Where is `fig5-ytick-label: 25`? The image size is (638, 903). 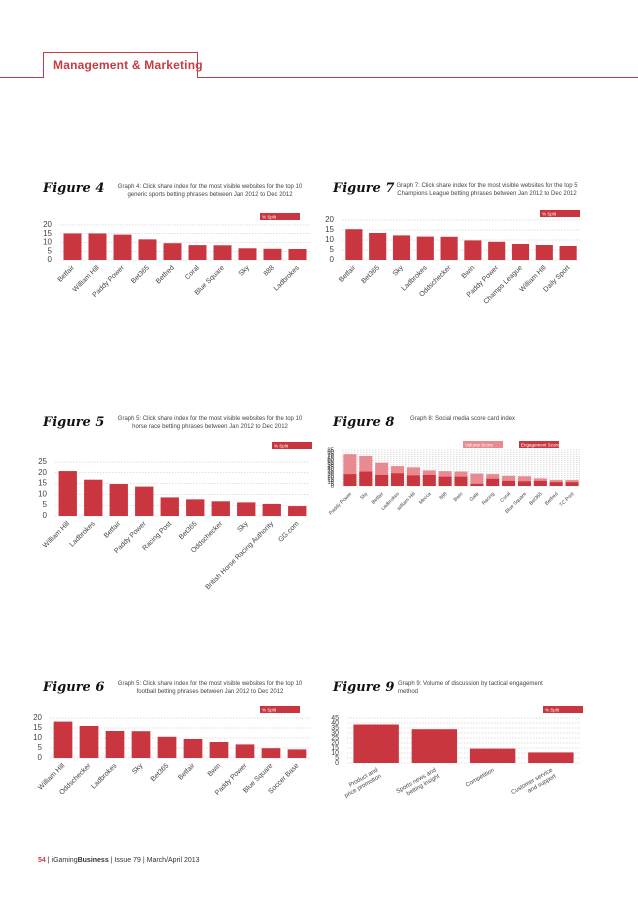
fig5-ytick-label: 25 is located at coordinates (42, 461).